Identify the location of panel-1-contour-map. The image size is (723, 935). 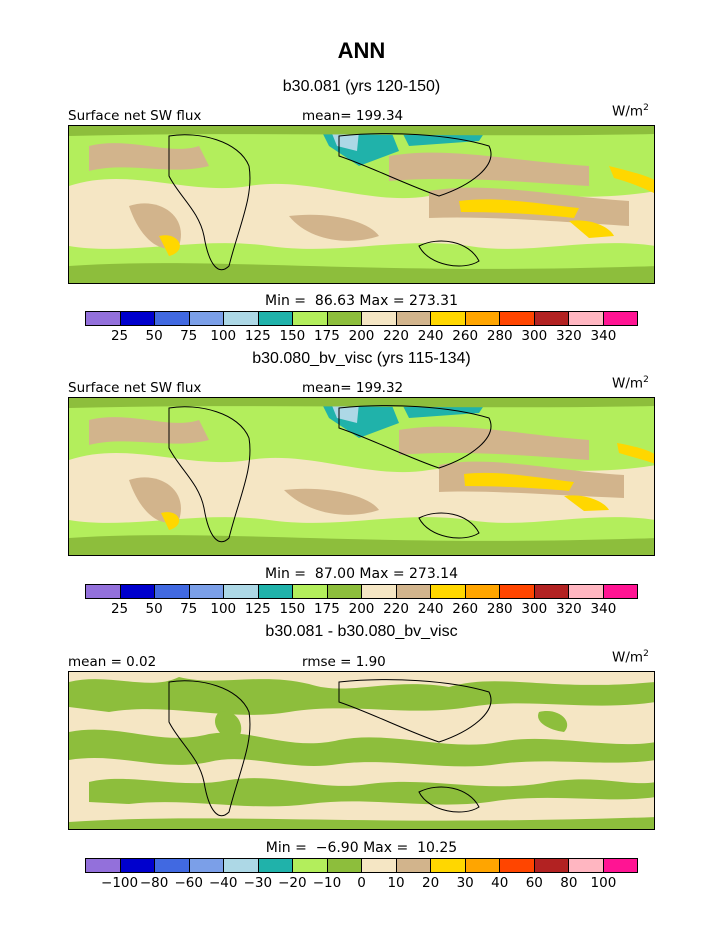
(361, 204).